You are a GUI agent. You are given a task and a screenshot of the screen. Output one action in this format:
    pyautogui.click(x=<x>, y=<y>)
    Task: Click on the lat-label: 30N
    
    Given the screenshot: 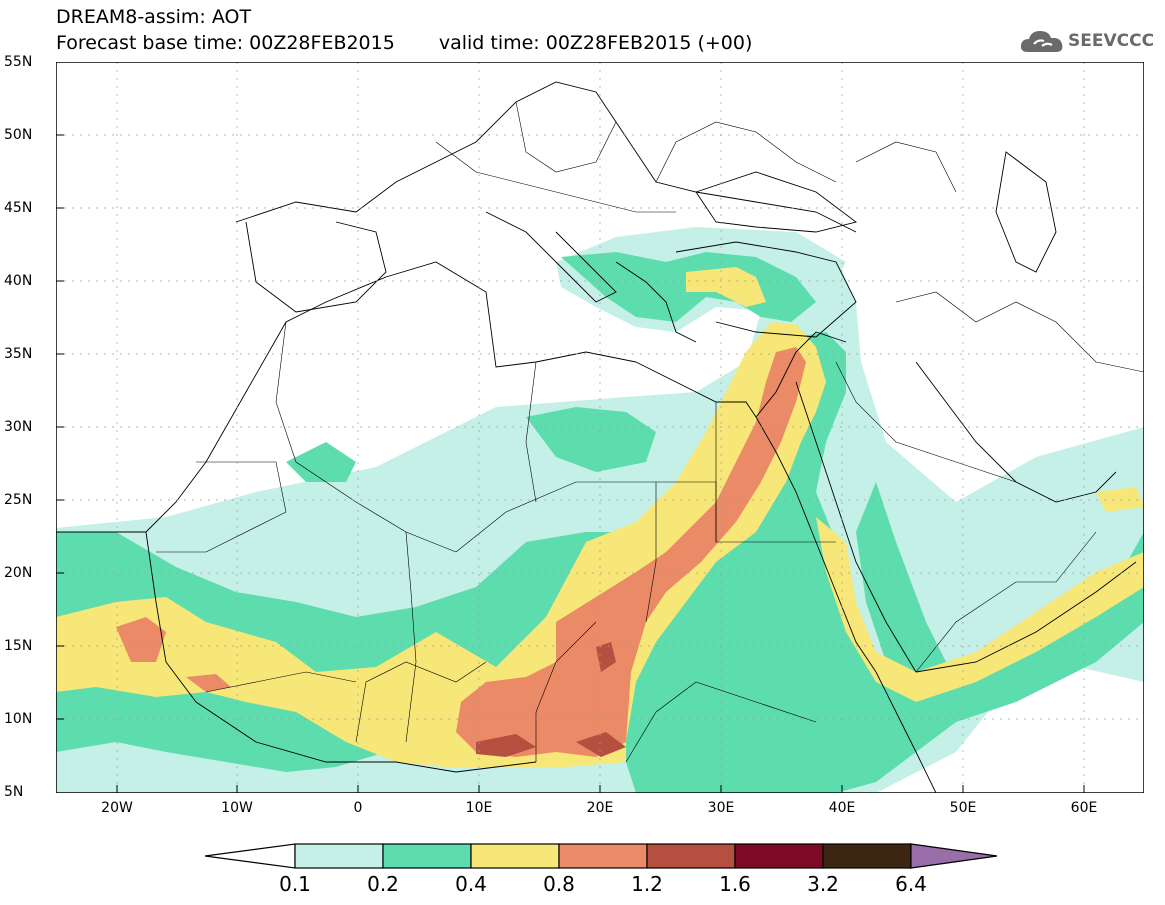 What is the action you would take?
    pyautogui.click(x=18, y=427)
    